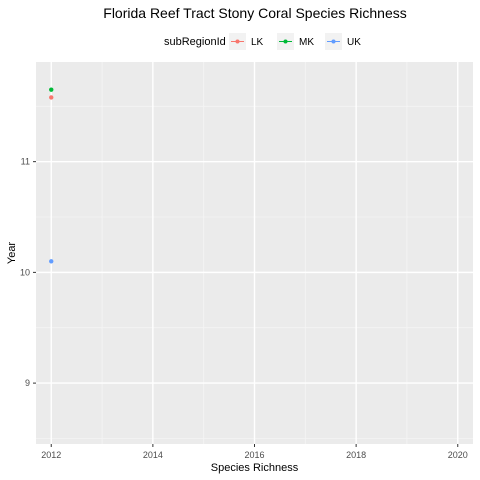  Describe the element at coordinates (257, 42) in the screenshot. I see `legend-label-lk: LK` at that location.